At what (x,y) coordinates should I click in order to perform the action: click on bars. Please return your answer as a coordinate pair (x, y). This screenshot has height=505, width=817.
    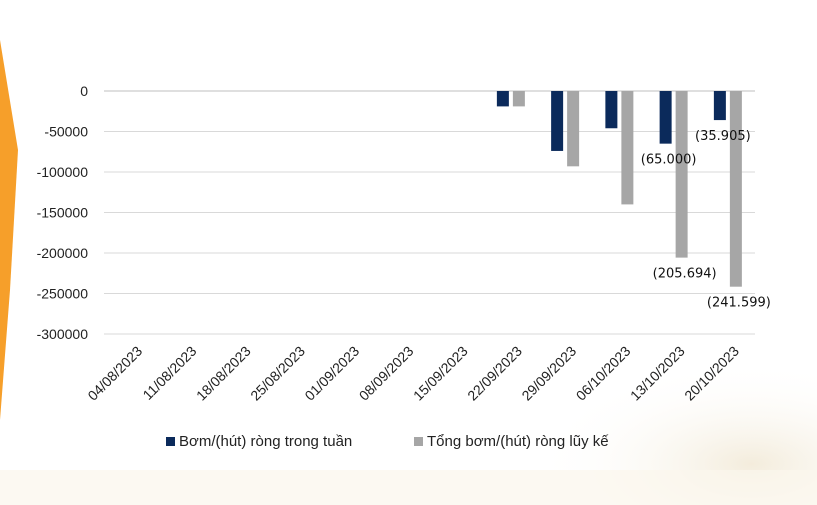
    Looking at the image, I should click on (619, 189).